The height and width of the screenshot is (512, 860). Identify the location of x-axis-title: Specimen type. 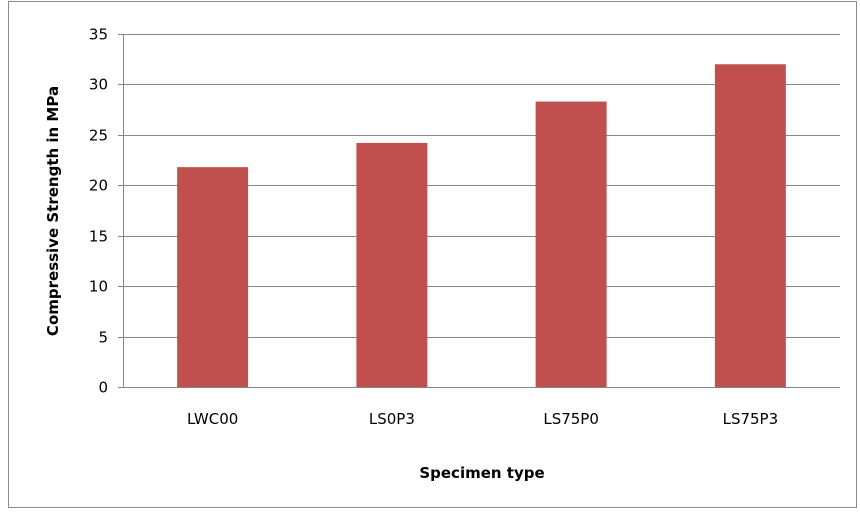
(481, 473).